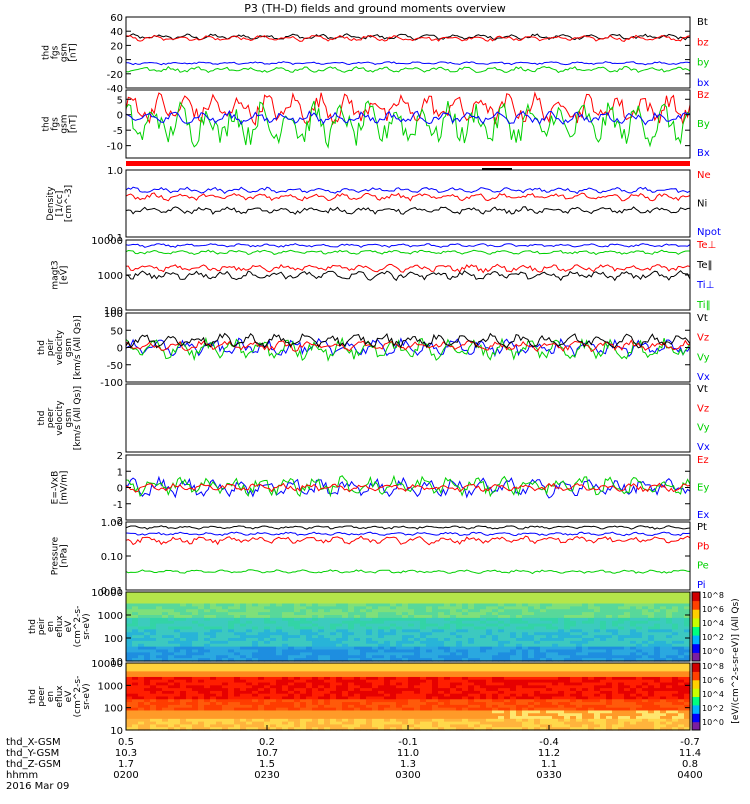 Image resolution: width=750 pixels, height=804 pixels. Describe the element at coordinates (56, 274) in the screenshot. I see `y-axis-label: magt3` at that location.